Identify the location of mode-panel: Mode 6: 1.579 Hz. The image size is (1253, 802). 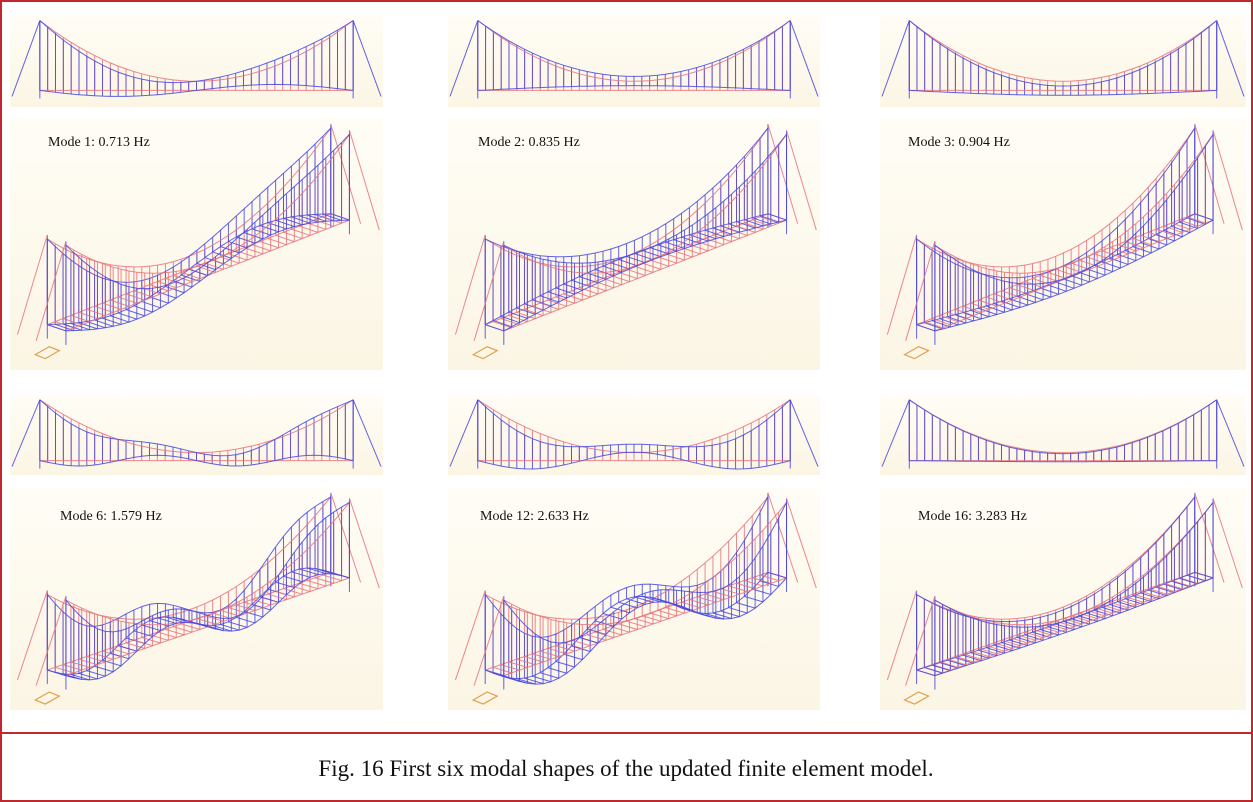
(196, 552).